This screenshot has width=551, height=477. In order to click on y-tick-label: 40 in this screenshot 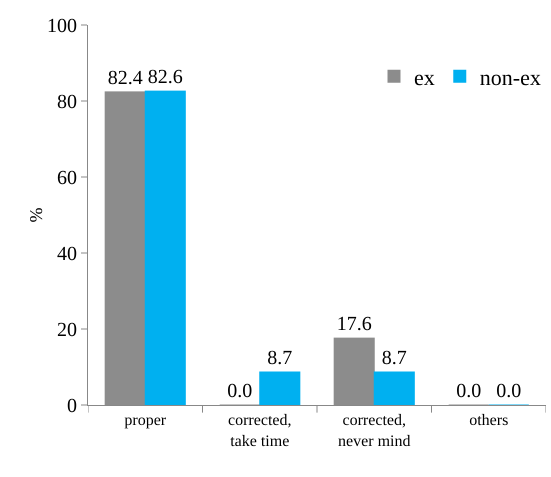, I will do `click(67, 254)`.